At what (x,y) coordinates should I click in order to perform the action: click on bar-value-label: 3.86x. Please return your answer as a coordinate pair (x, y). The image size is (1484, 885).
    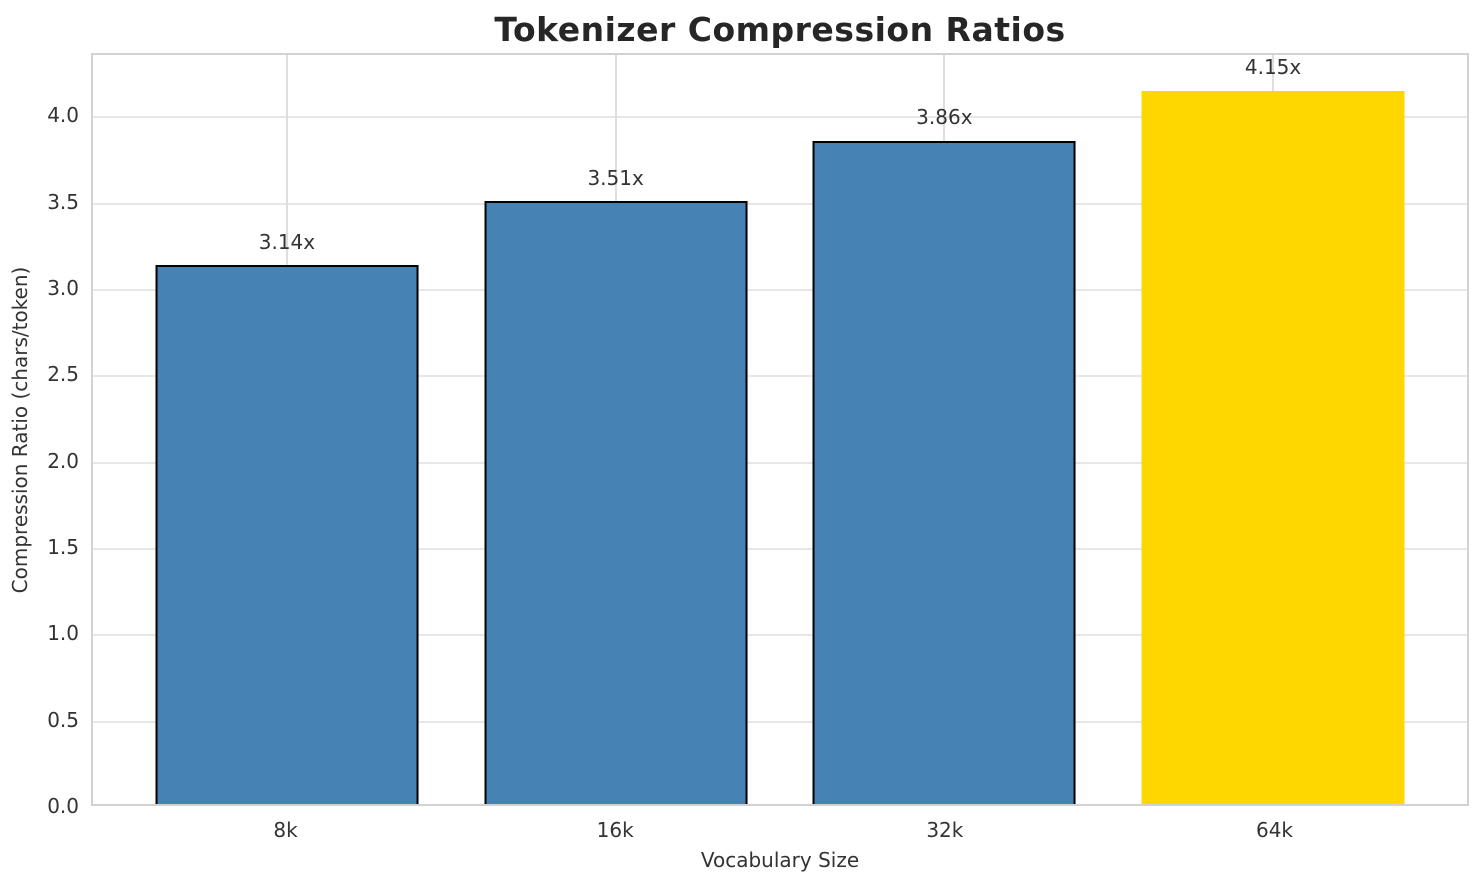
    Looking at the image, I should click on (944, 117).